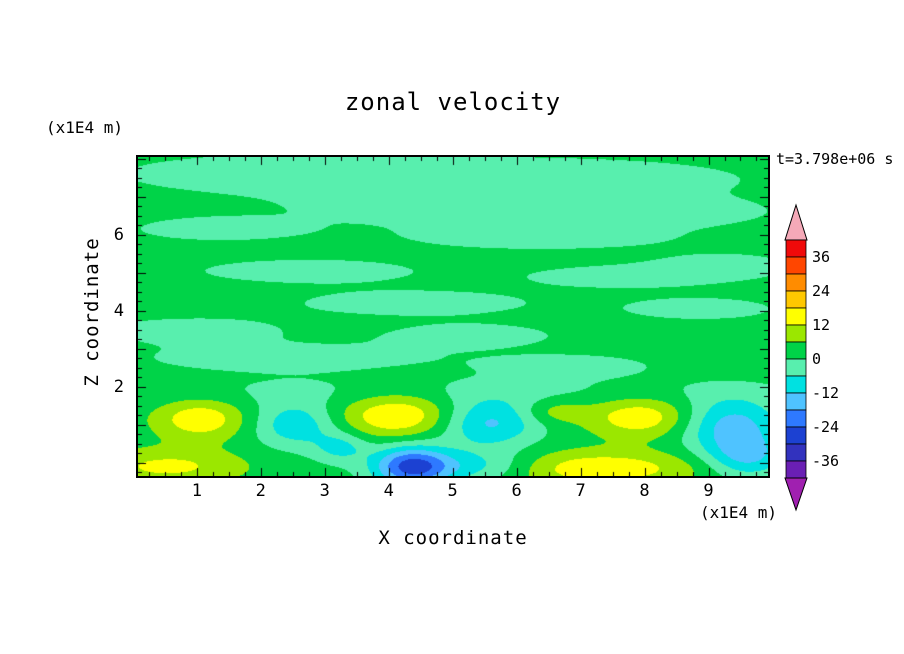 The width and height of the screenshot is (904, 654). I want to click on time-annotation: t=3.798e+06 s, so click(835, 159).